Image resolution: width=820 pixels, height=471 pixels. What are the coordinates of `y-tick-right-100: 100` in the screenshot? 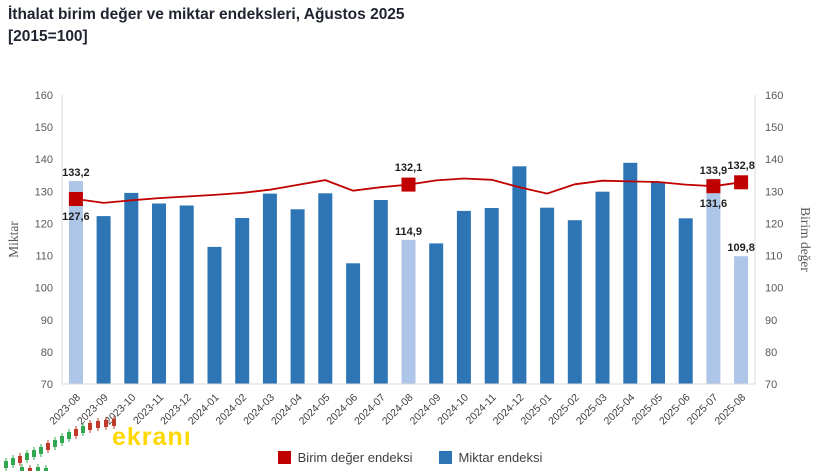 It's located at (774, 289).